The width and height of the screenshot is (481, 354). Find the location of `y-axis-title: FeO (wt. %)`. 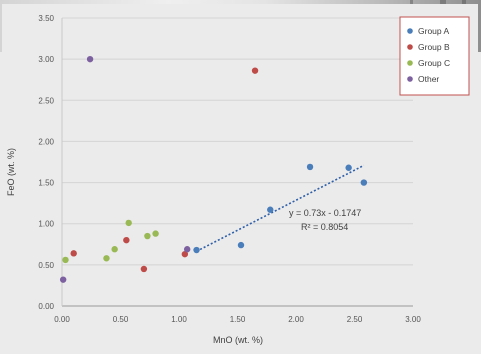

y-axis-title: FeO (wt. %) is located at coordinates (11, 172).